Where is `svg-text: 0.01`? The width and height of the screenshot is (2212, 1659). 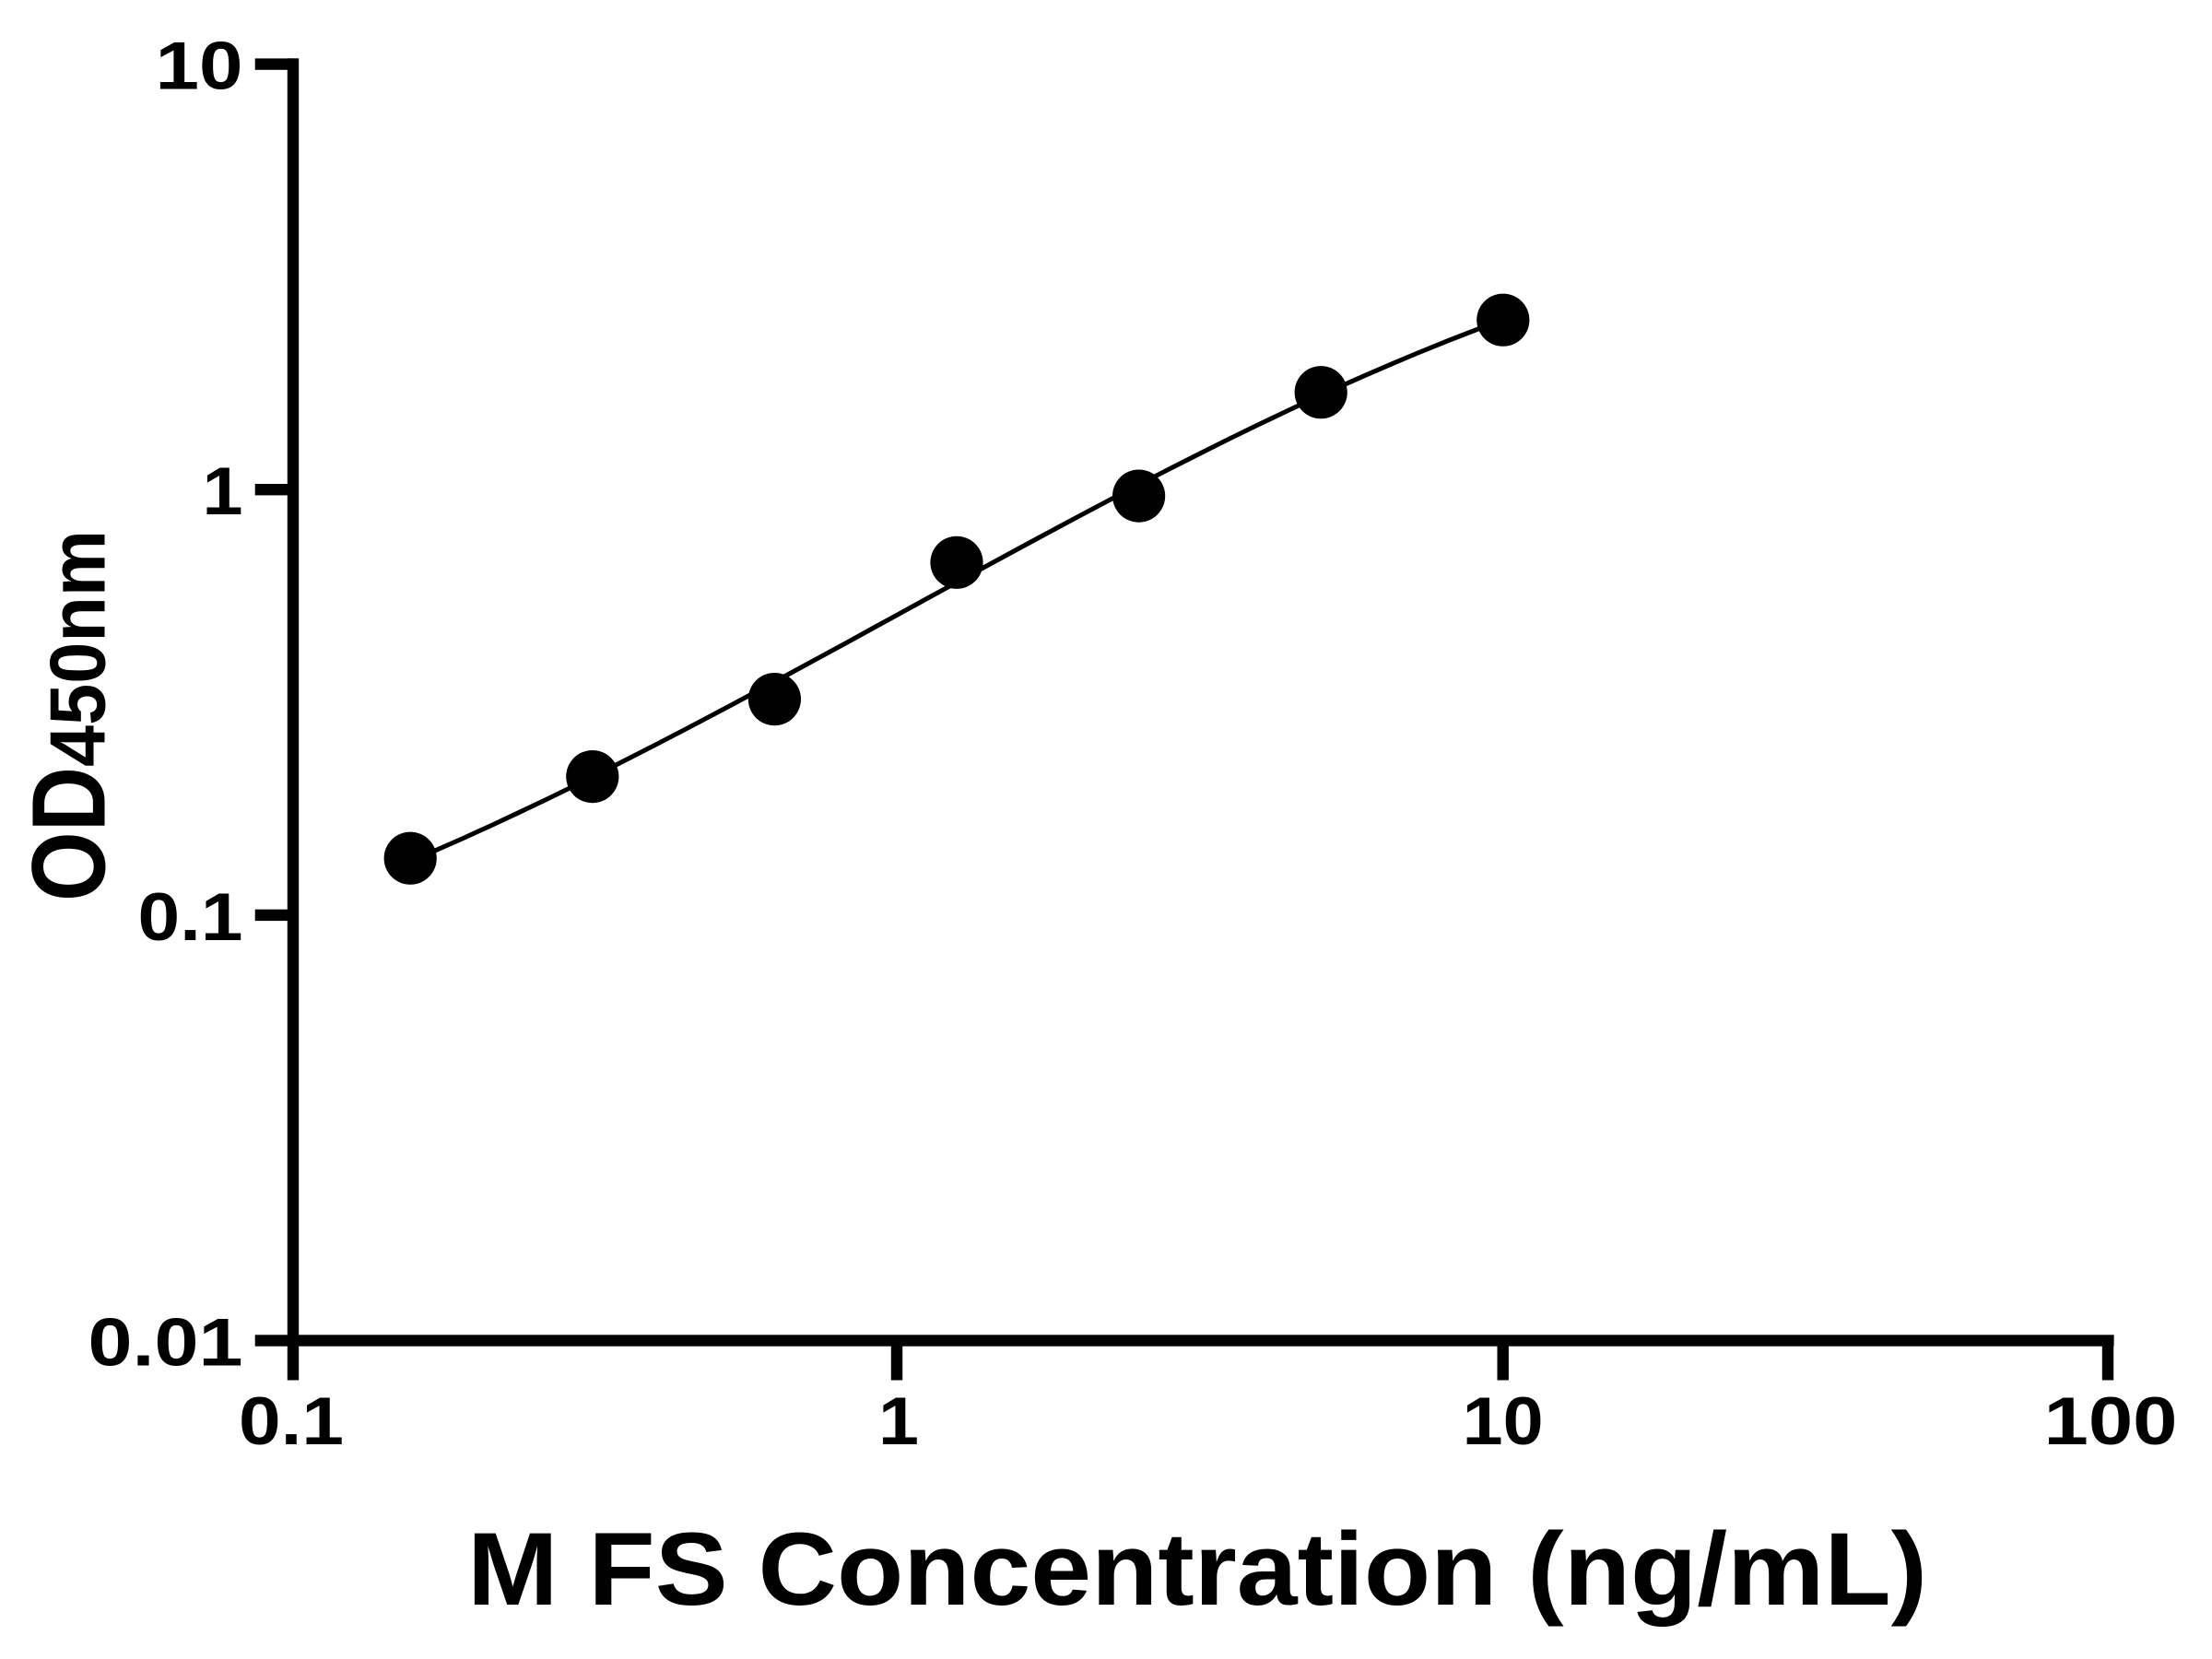 svg-text: 0.01 is located at coordinates (165, 1343).